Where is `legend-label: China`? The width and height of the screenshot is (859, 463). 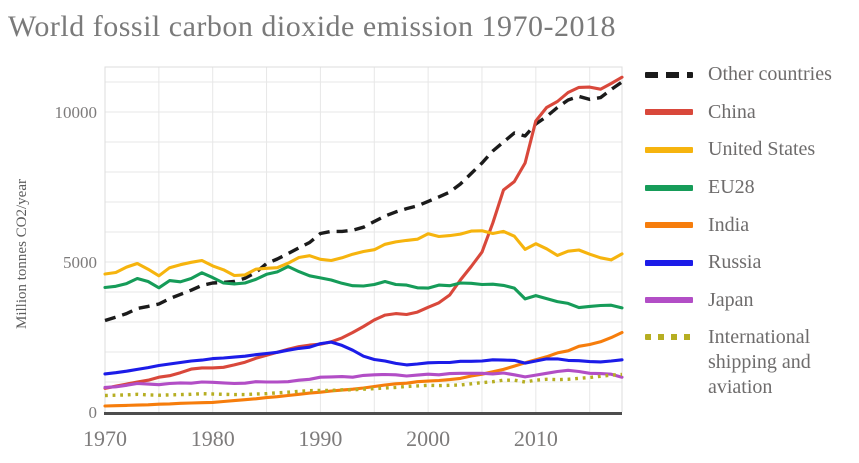
legend-label: China is located at coordinates (732, 111).